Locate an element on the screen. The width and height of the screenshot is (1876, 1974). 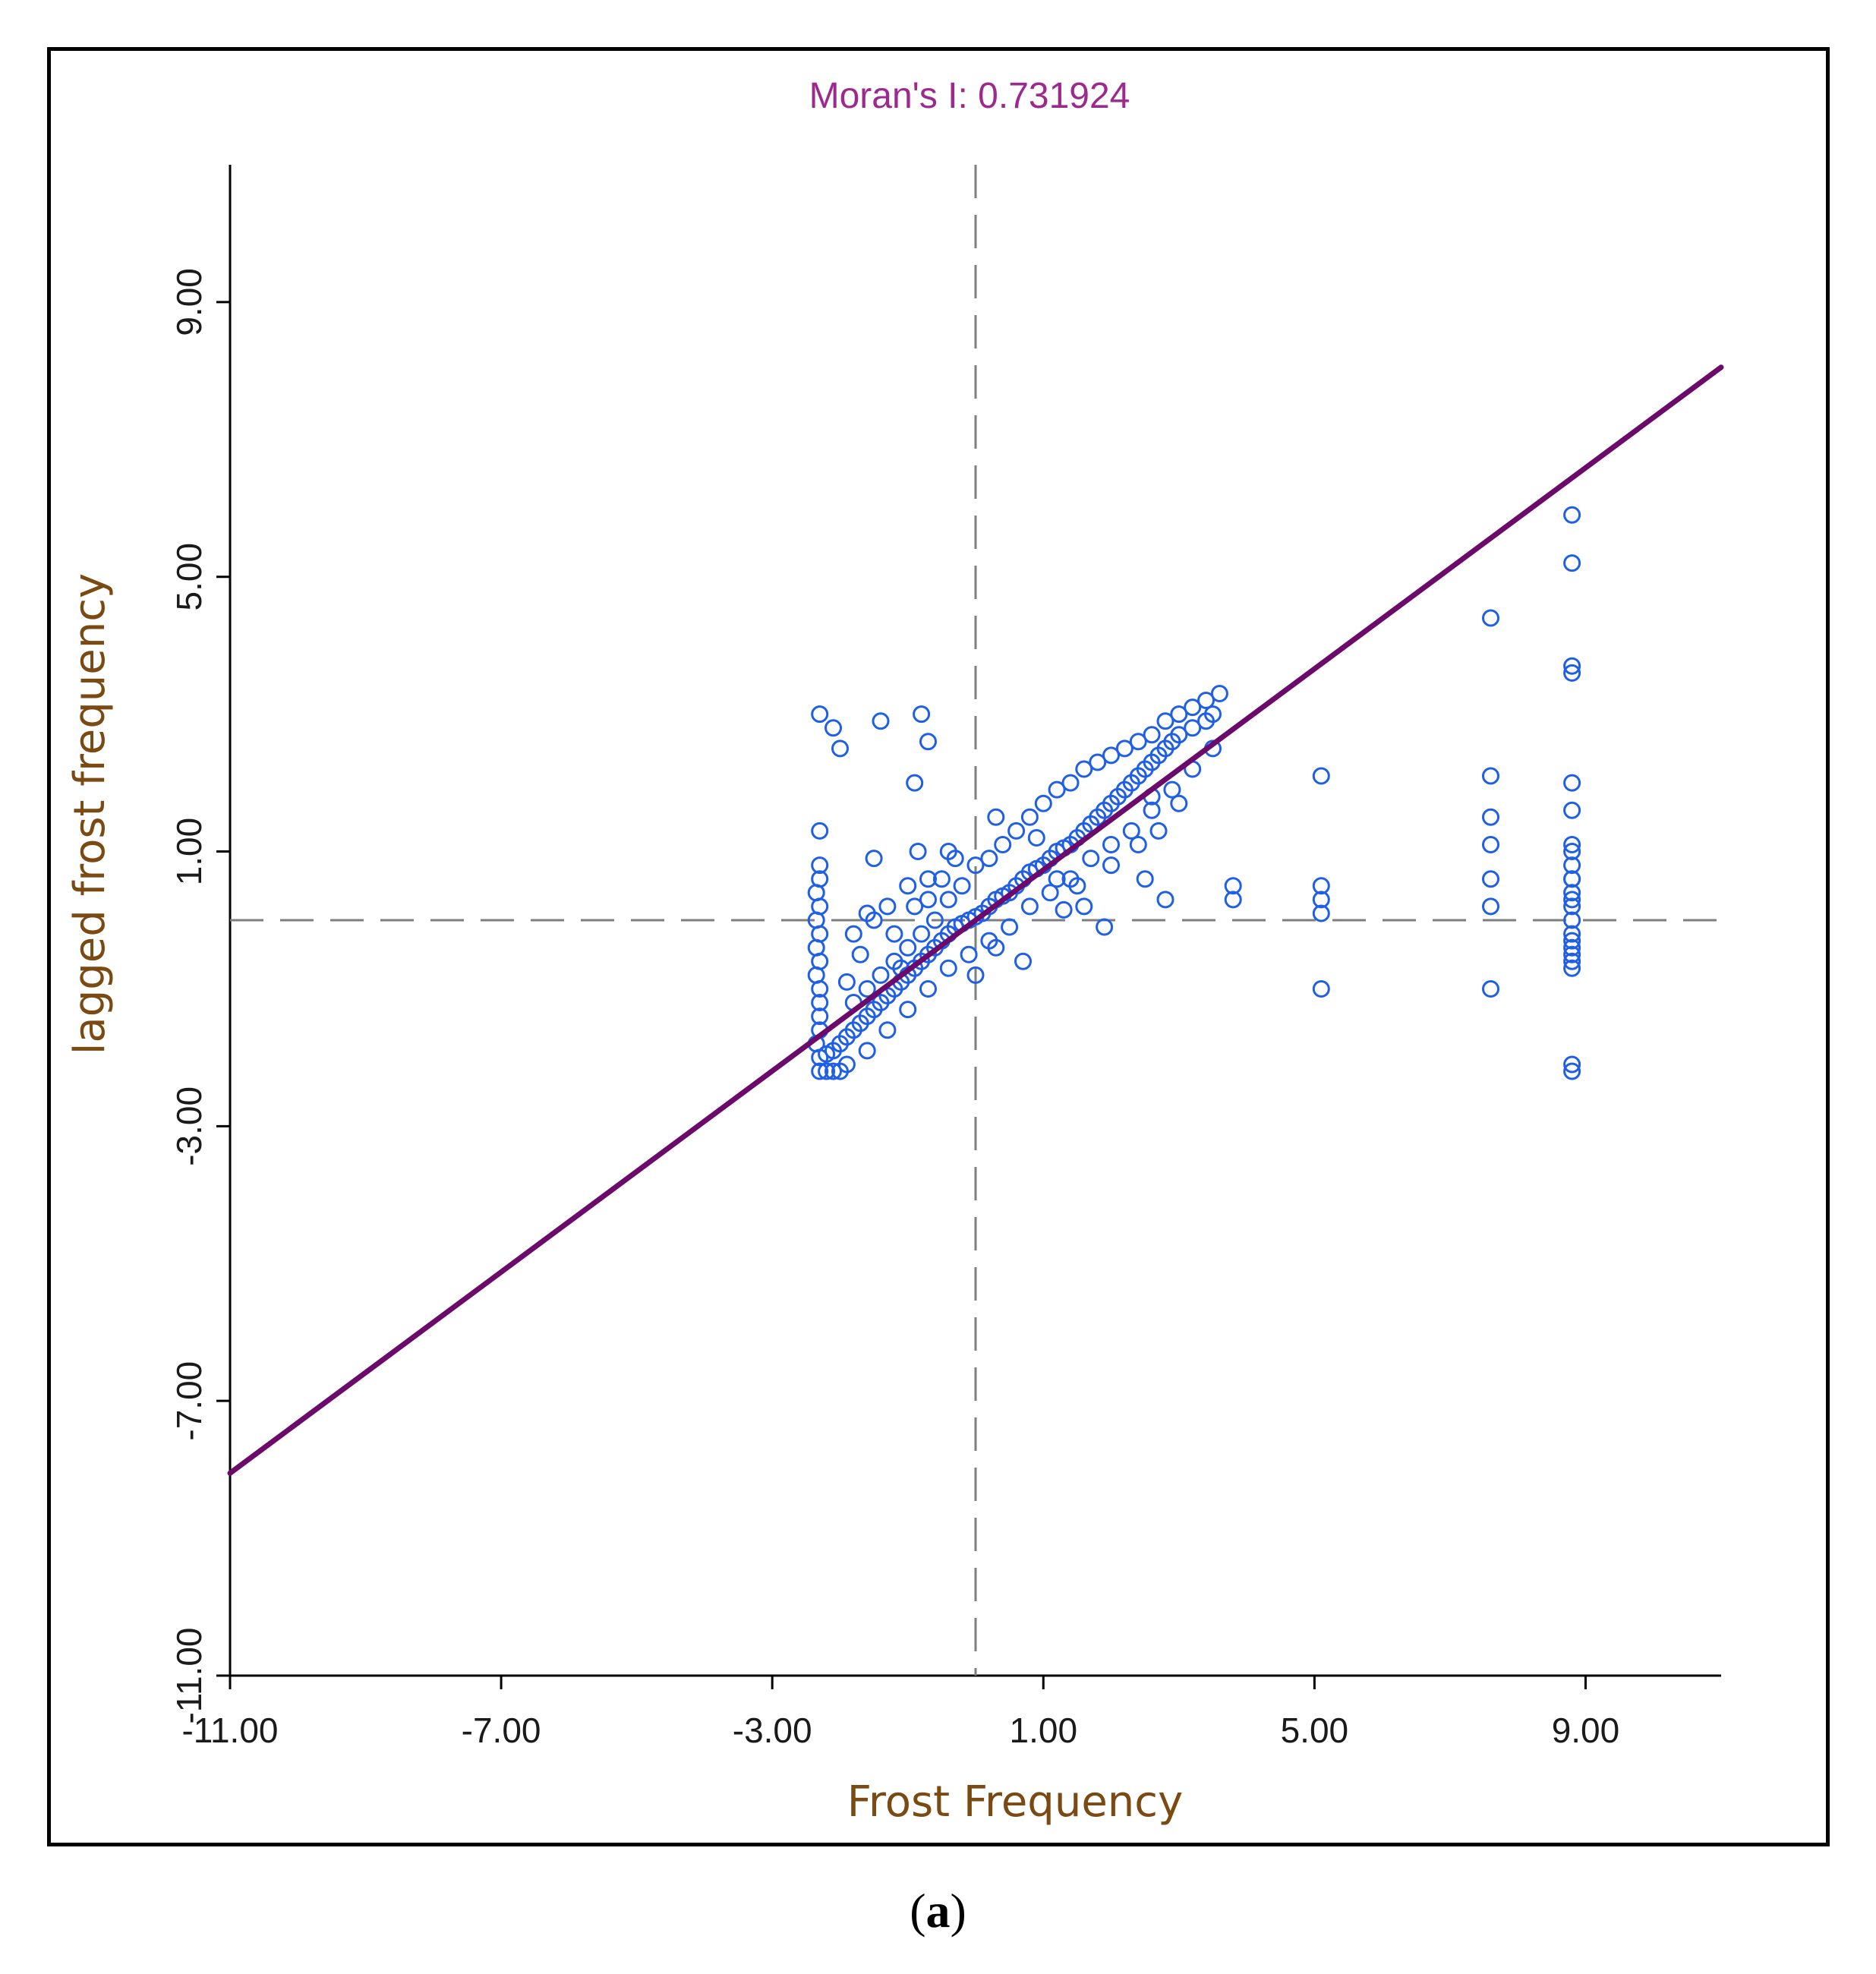
y-axis-label: lagged frost frequency is located at coordinates (90, 814).